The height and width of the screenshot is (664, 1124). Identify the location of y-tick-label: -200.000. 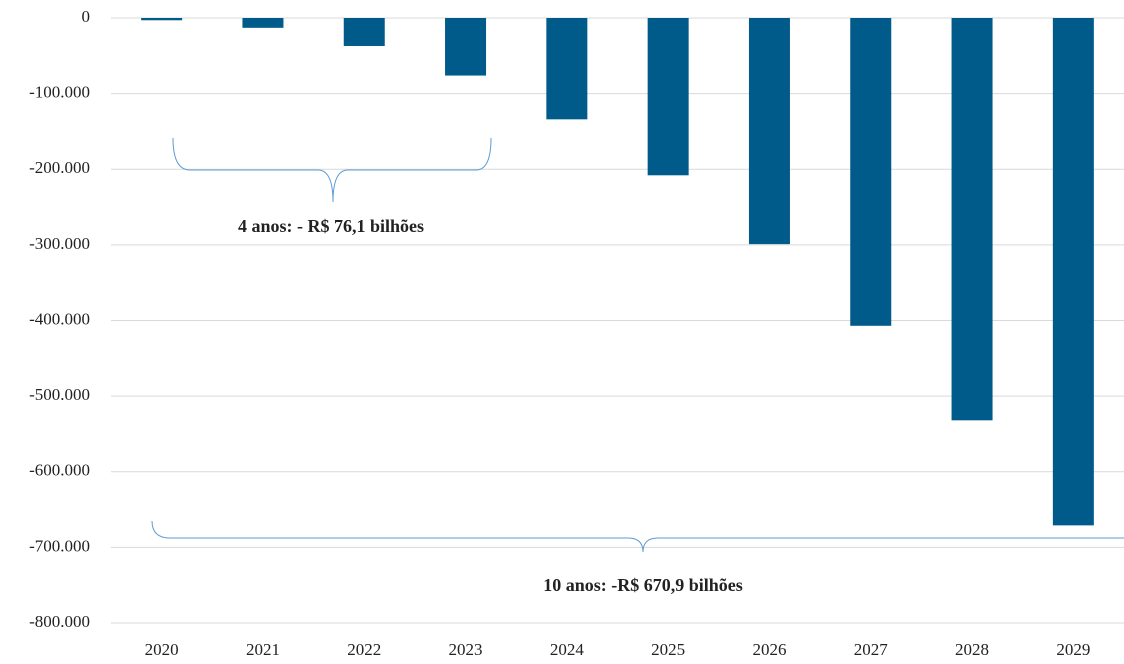
(59, 167).